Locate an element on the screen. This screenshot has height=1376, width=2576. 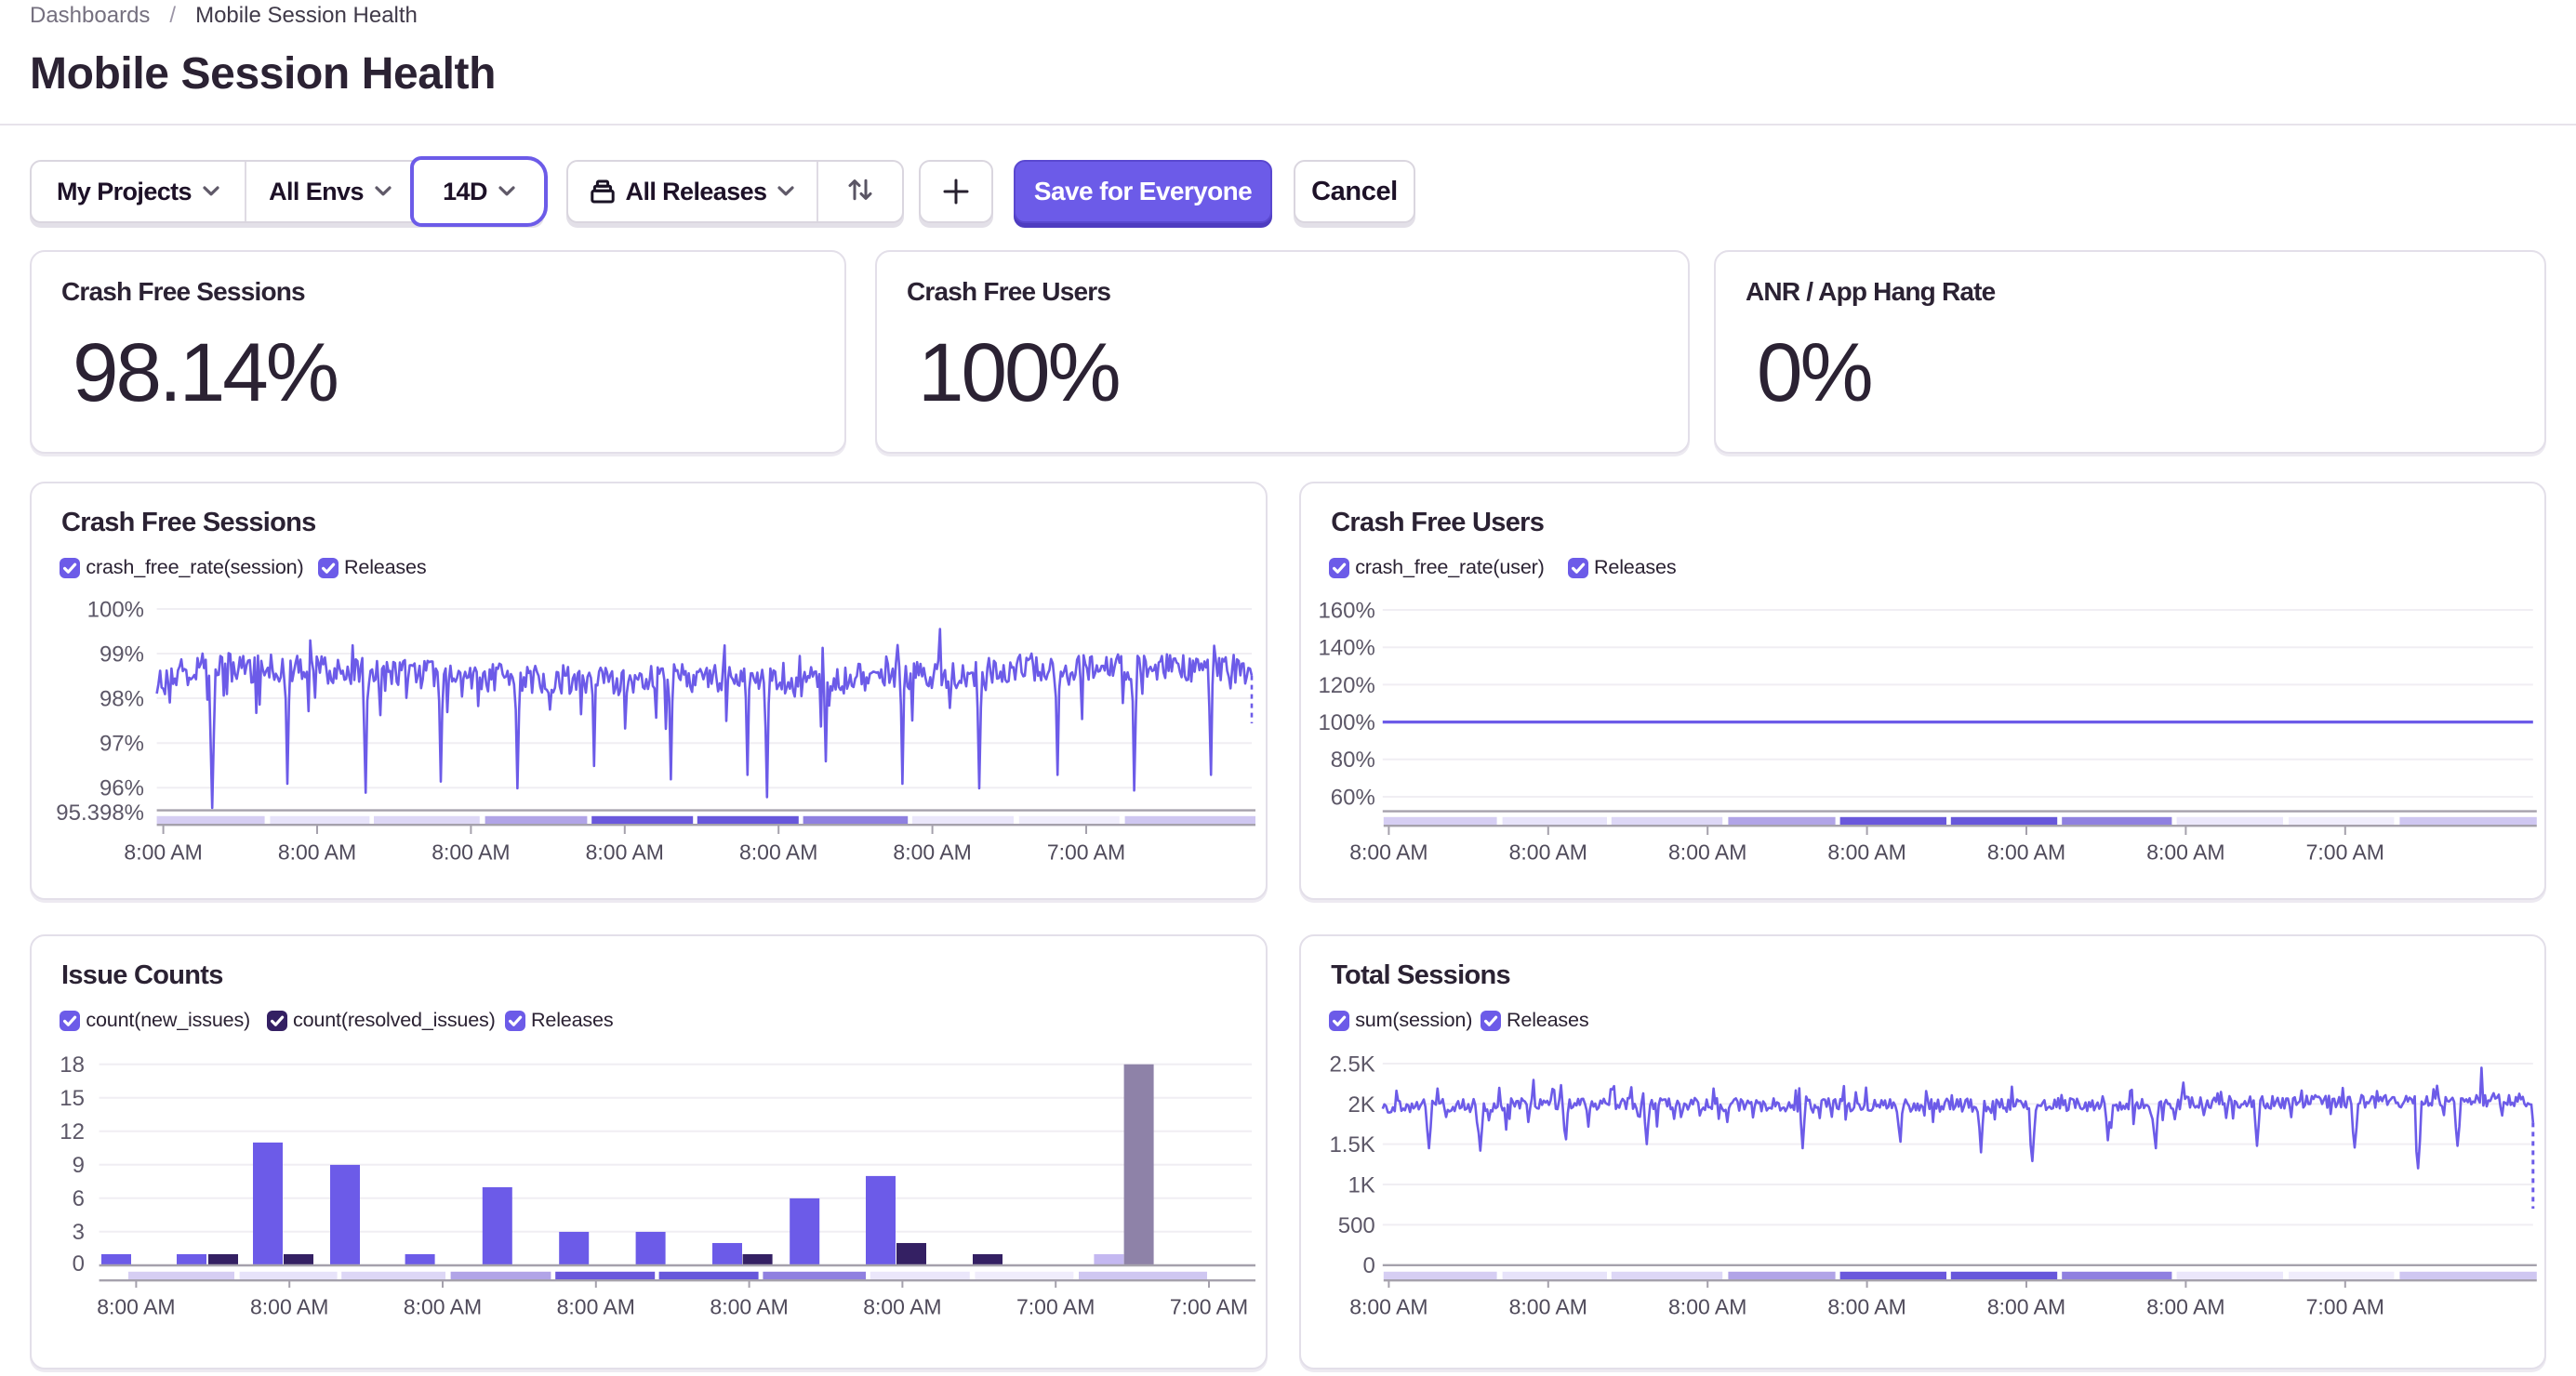
svg-text: 500 is located at coordinates (1356, 1225).